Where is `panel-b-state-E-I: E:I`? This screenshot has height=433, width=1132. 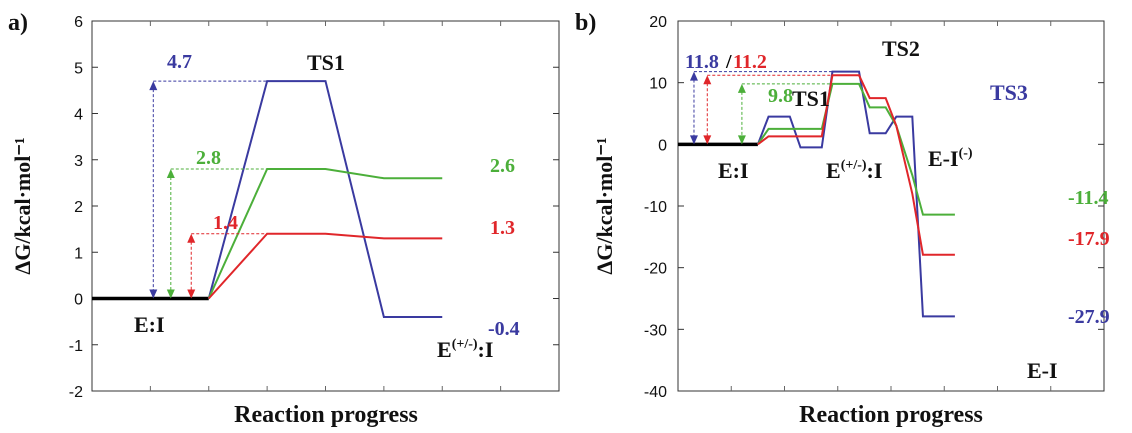 panel-b-state-E-I: E:I is located at coordinates (733, 170).